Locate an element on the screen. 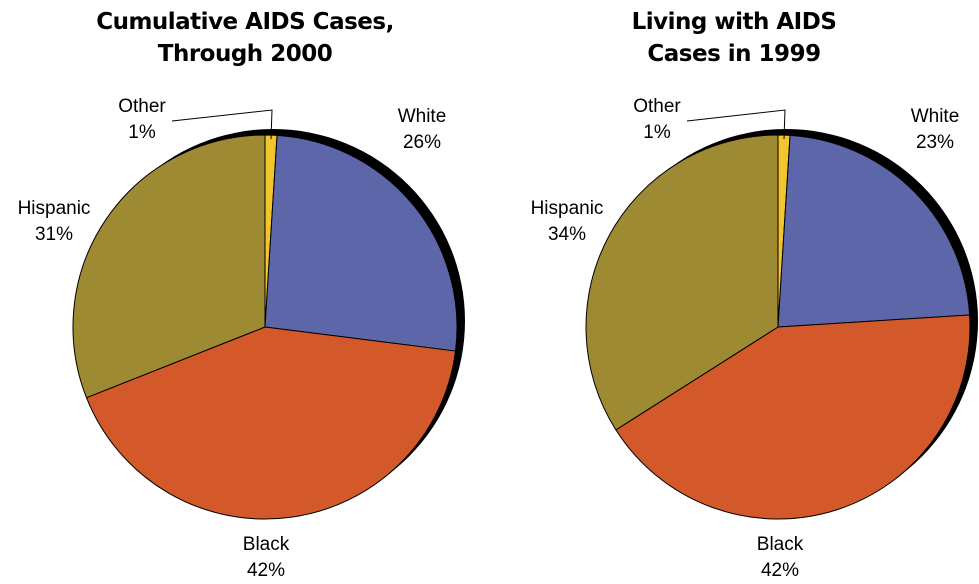  slice-label-white: White 26% is located at coordinates (422, 130).